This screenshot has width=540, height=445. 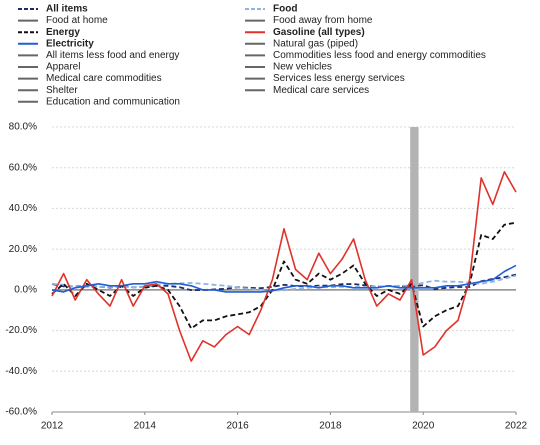 What do you see at coordinates (145, 426) in the screenshot?
I see `x-tick-label: 2014` at bounding box center [145, 426].